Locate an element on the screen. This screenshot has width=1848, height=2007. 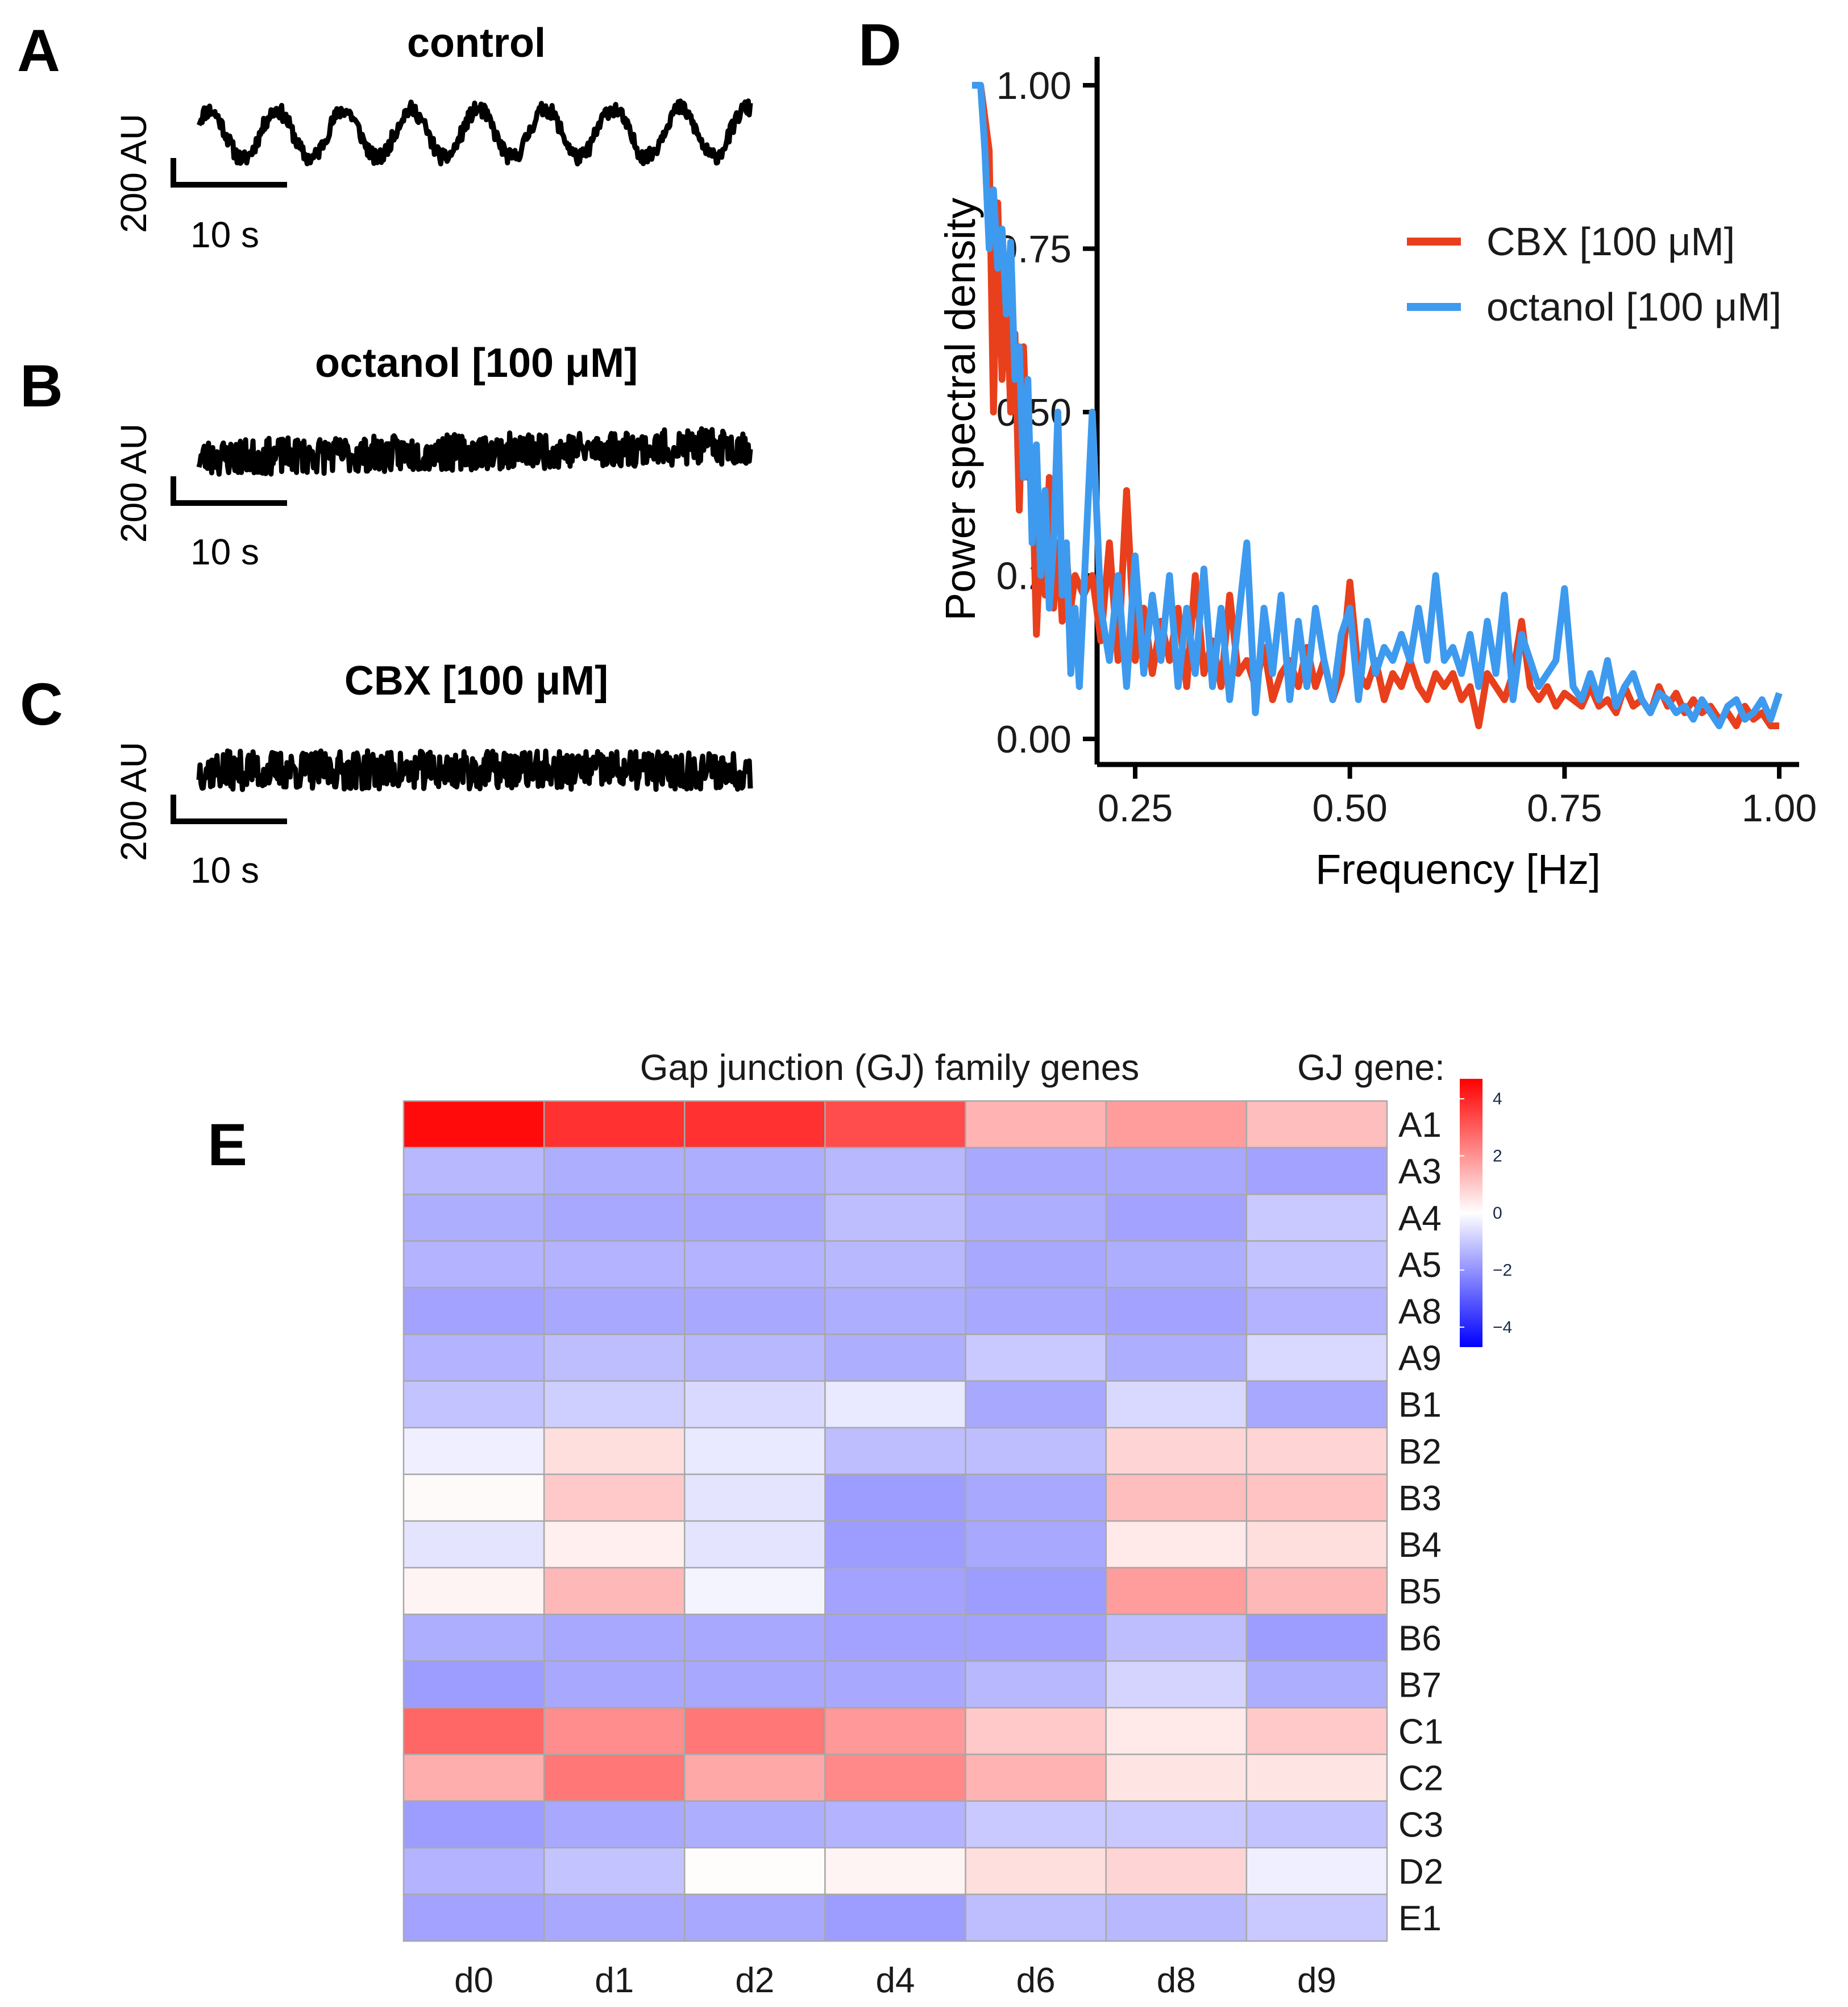
heatmap-title: Gap junction (GJ) family genes is located at coordinates (890, 1067).